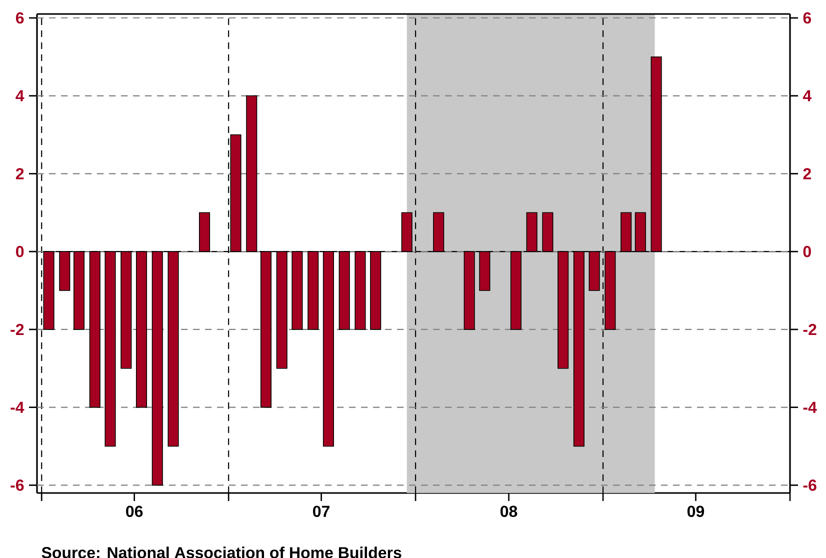 The height and width of the screenshot is (558, 826). Describe the element at coordinates (695, 511) in the screenshot. I see `x-tick-label: 09` at that location.